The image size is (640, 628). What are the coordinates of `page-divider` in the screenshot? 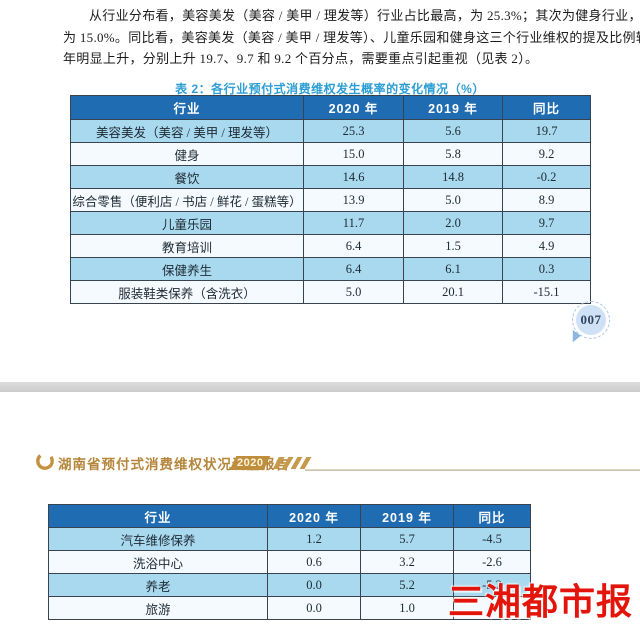 It's located at (320, 387).